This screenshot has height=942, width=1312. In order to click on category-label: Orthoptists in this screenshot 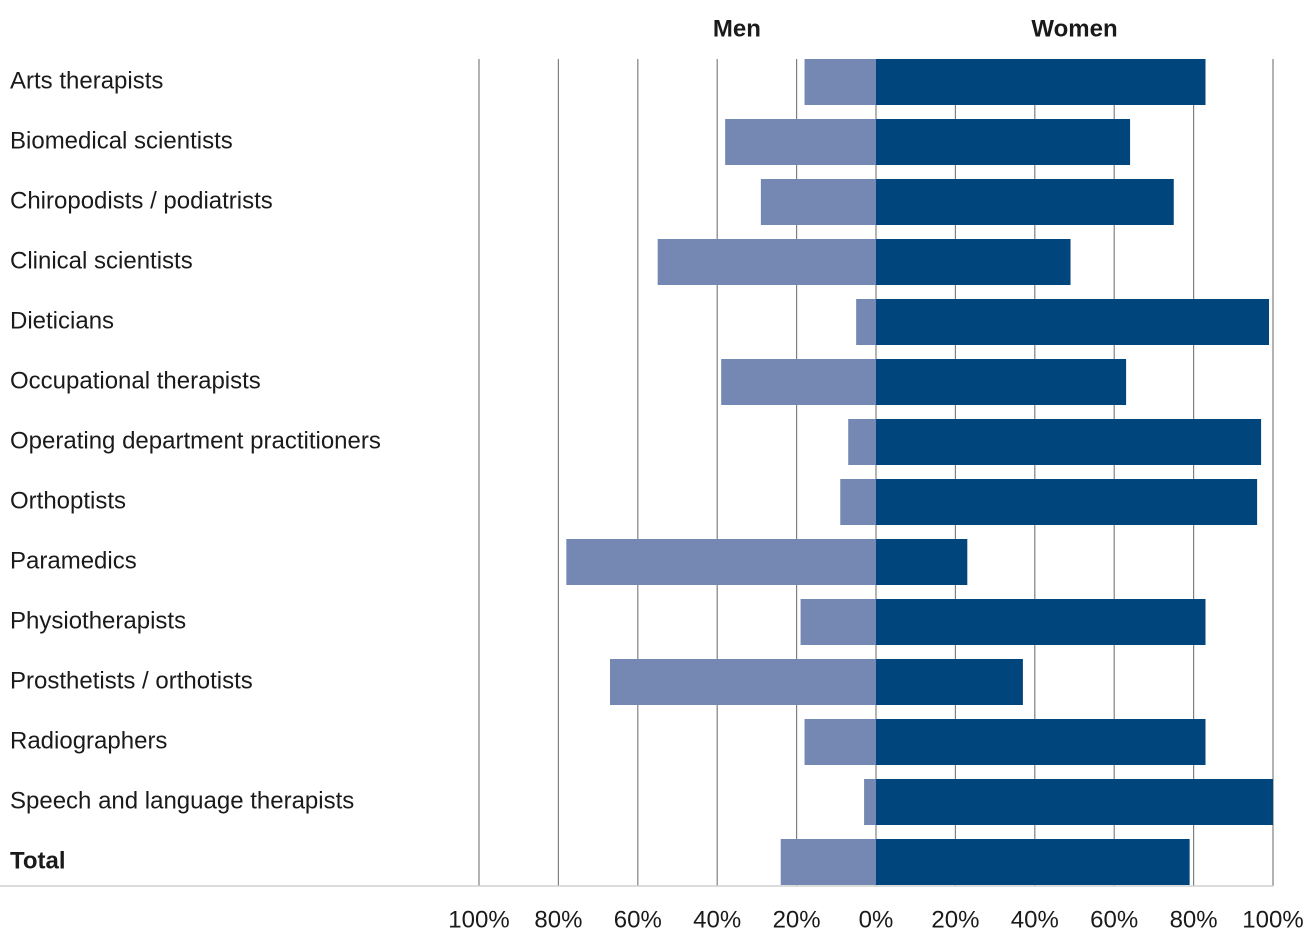, I will do `click(68, 500)`.